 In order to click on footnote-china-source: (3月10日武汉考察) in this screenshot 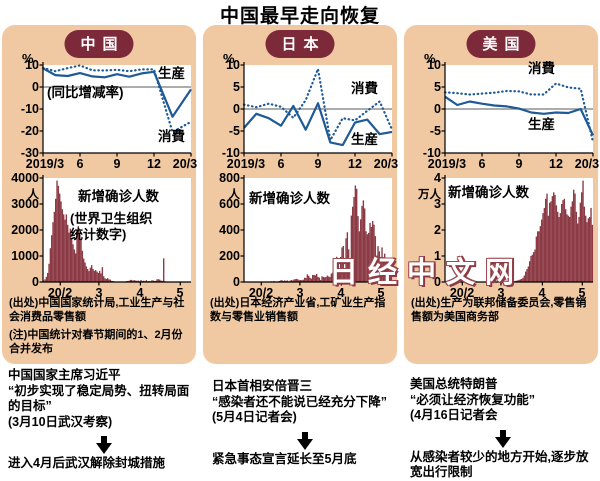, I will do `click(60, 421)`.